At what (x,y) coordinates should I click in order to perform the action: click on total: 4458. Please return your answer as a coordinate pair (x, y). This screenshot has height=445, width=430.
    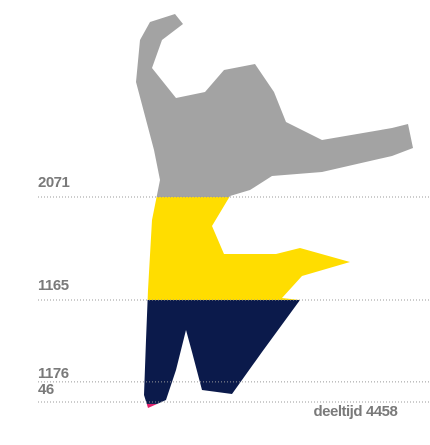
    Looking at the image, I should click on (382, 411).